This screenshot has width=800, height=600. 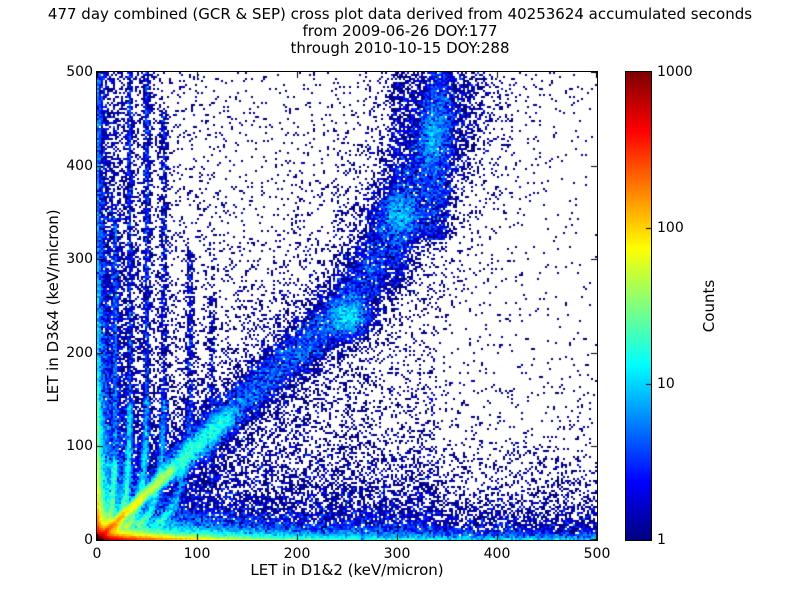 What do you see at coordinates (79, 259) in the screenshot?
I see `y-tick-label: 300` at bounding box center [79, 259].